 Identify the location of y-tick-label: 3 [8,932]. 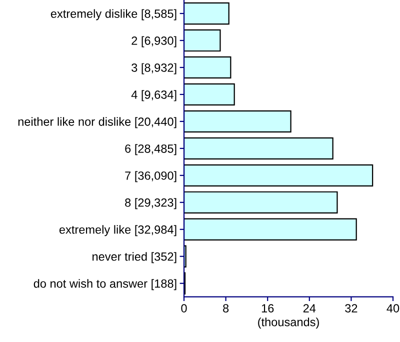
(154, 68).